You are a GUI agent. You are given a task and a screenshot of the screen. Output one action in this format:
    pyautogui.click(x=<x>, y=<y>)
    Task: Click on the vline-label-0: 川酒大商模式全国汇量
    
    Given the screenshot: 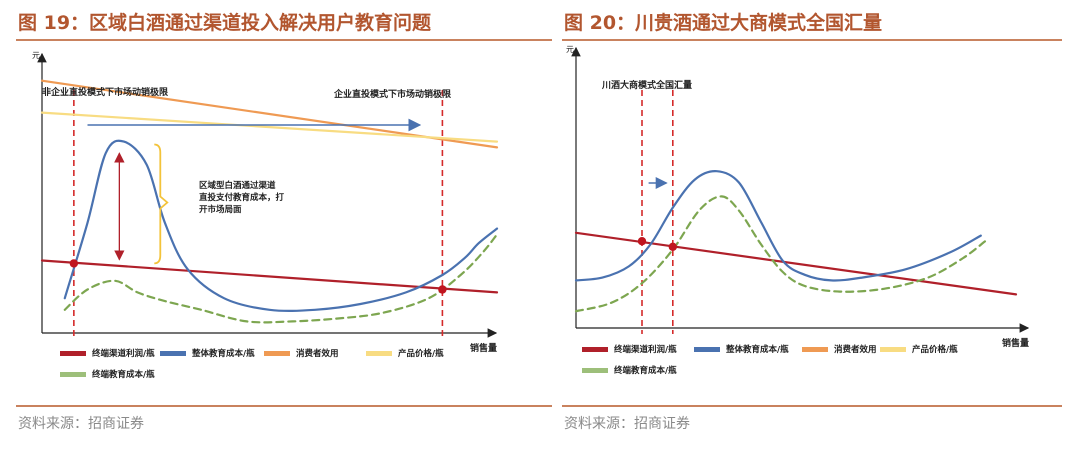 What is the action you would take?
    pyautogui.click(x=646, y=85)
    